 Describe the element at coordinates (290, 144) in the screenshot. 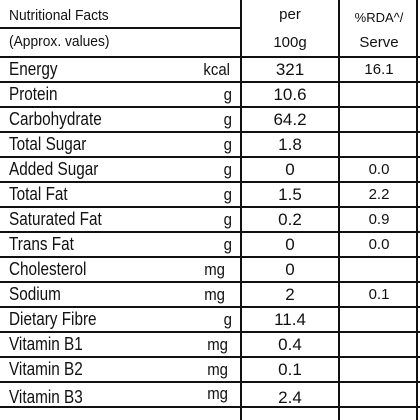

I see `per-100g-value: 1.8` at that location.